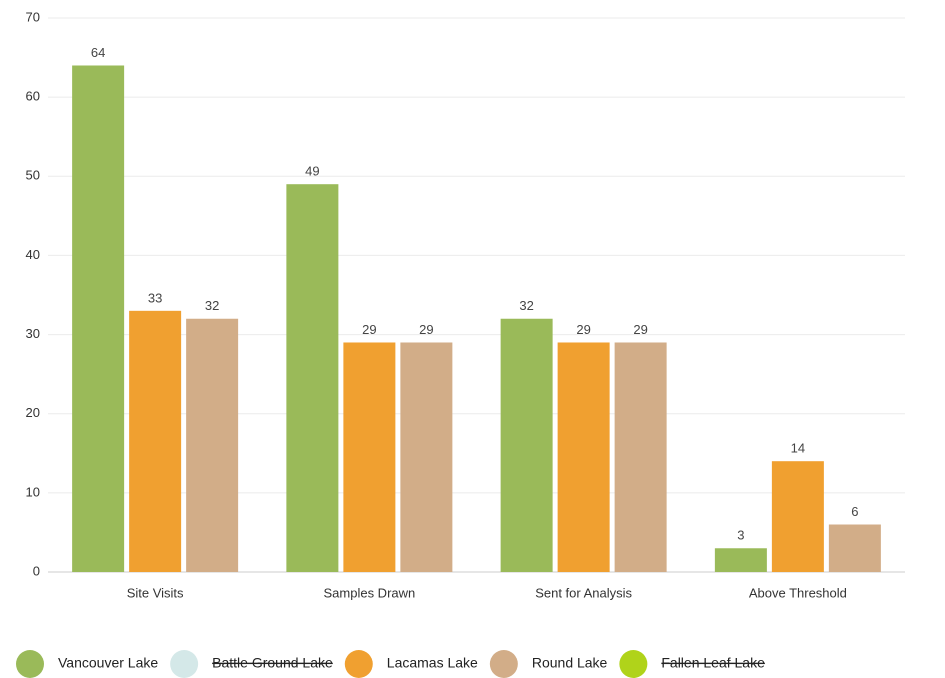 The height and width of the screenshot is (678, 945). What do you see at coordinates (713, 663) in the screenshot?
I see `legend-label: Fallen Leaf Lake` at bounding box center [713, 663].